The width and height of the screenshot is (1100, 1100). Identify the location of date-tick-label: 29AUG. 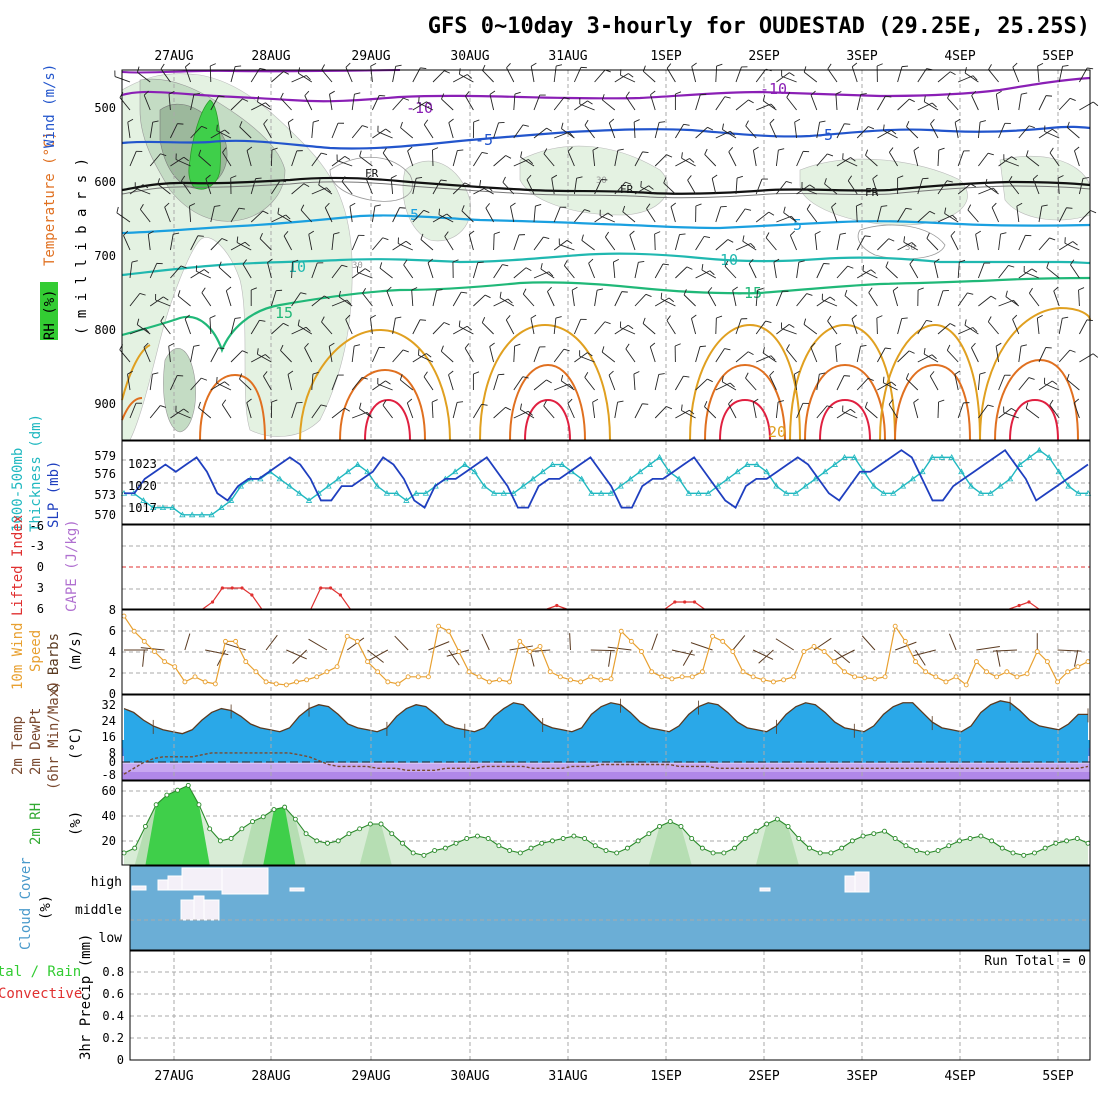
(370, 56).